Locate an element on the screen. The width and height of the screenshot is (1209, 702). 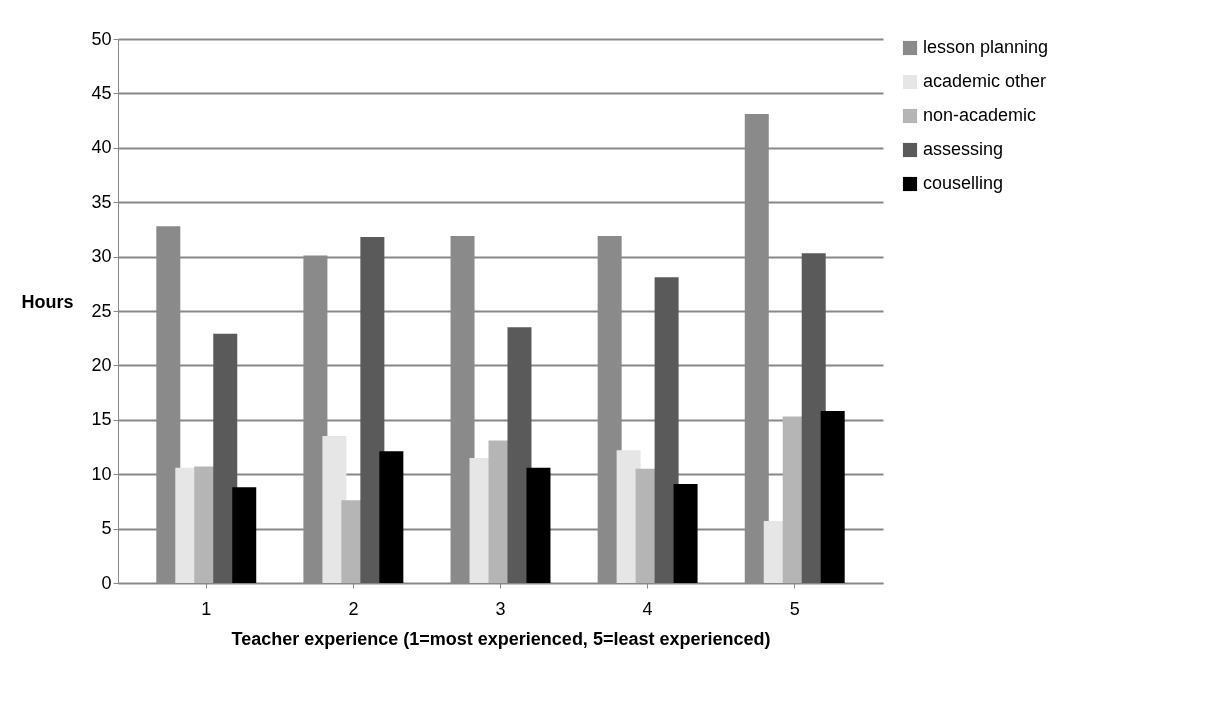
y-tick-label: 40 is located at coordinates (101, 147).